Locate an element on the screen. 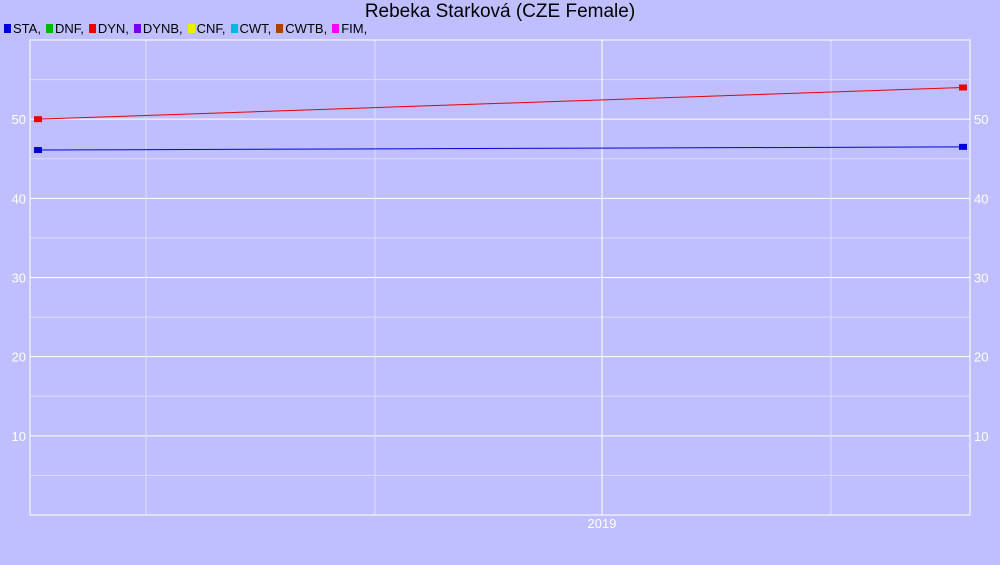 The width and height of the screenshot is (1000, 565). legend-item-cwtb: CWTB, is located at coordinates (301, 28).